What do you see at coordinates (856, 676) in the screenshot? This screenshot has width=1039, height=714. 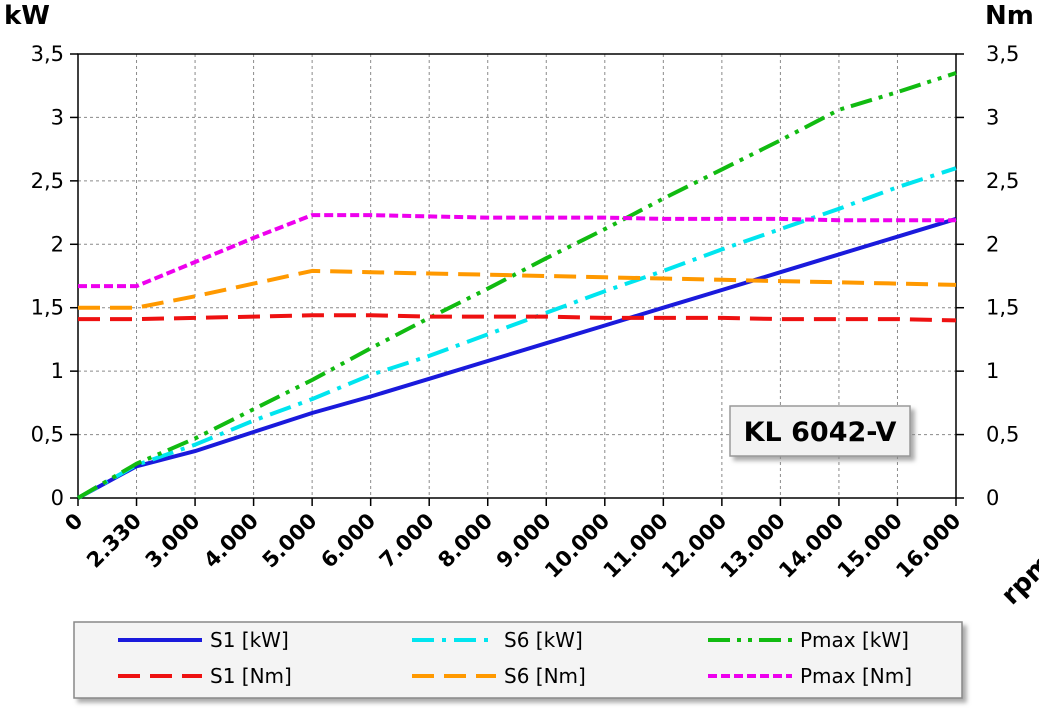 I see `legend-label: Pmax [Nm]` at bounding box center [856, 676].